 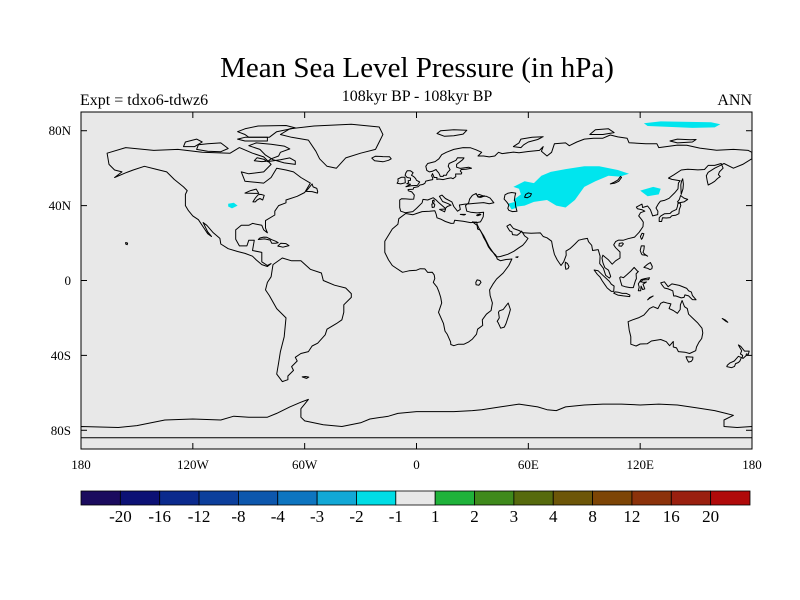 What do you see at coordinates (61, 355) in the screenshot?
I see `y-tick-label: 40S` at bounding box center [61, 355].